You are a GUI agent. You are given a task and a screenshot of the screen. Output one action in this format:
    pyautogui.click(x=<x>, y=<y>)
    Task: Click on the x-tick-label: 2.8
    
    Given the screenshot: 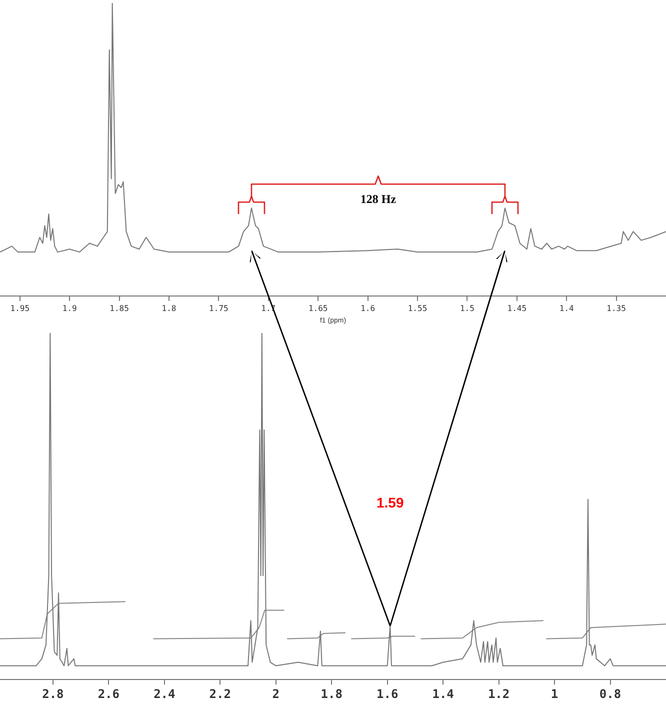 What is the action you would take?
    pyautogui.click(x=53, y=693)
    